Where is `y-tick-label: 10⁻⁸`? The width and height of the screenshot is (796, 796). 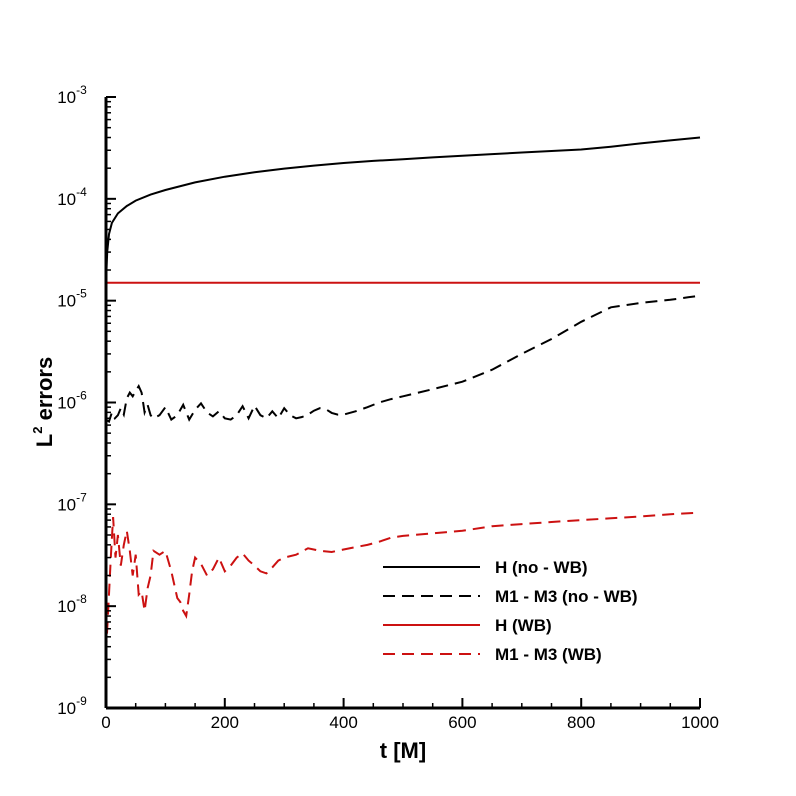 y-tick-label: 10⁻⁸ is located at coordinates (72, 604).